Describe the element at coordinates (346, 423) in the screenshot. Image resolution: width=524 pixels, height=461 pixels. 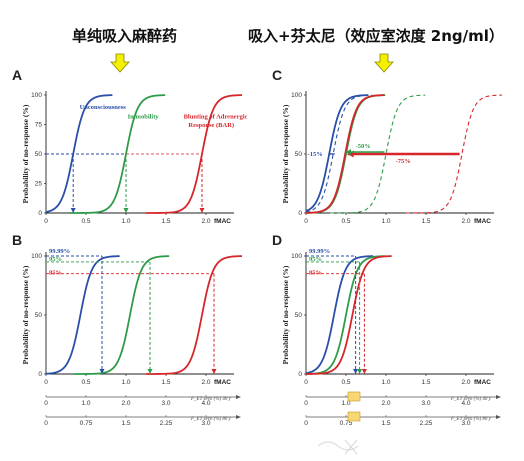
I see `scale-tick-label: 0.75` at that location.